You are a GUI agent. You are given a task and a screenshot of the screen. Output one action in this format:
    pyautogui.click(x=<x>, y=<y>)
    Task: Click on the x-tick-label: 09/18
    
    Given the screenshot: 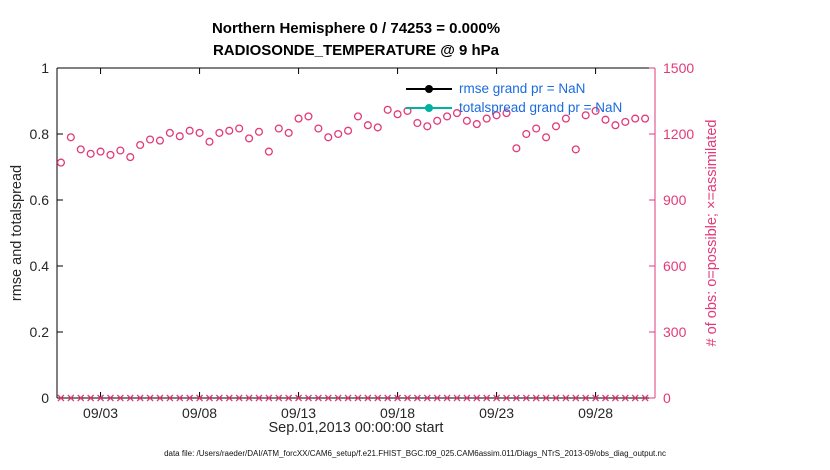 What is the action you would take?
    pyautogui.click(x=397, y=413)
    